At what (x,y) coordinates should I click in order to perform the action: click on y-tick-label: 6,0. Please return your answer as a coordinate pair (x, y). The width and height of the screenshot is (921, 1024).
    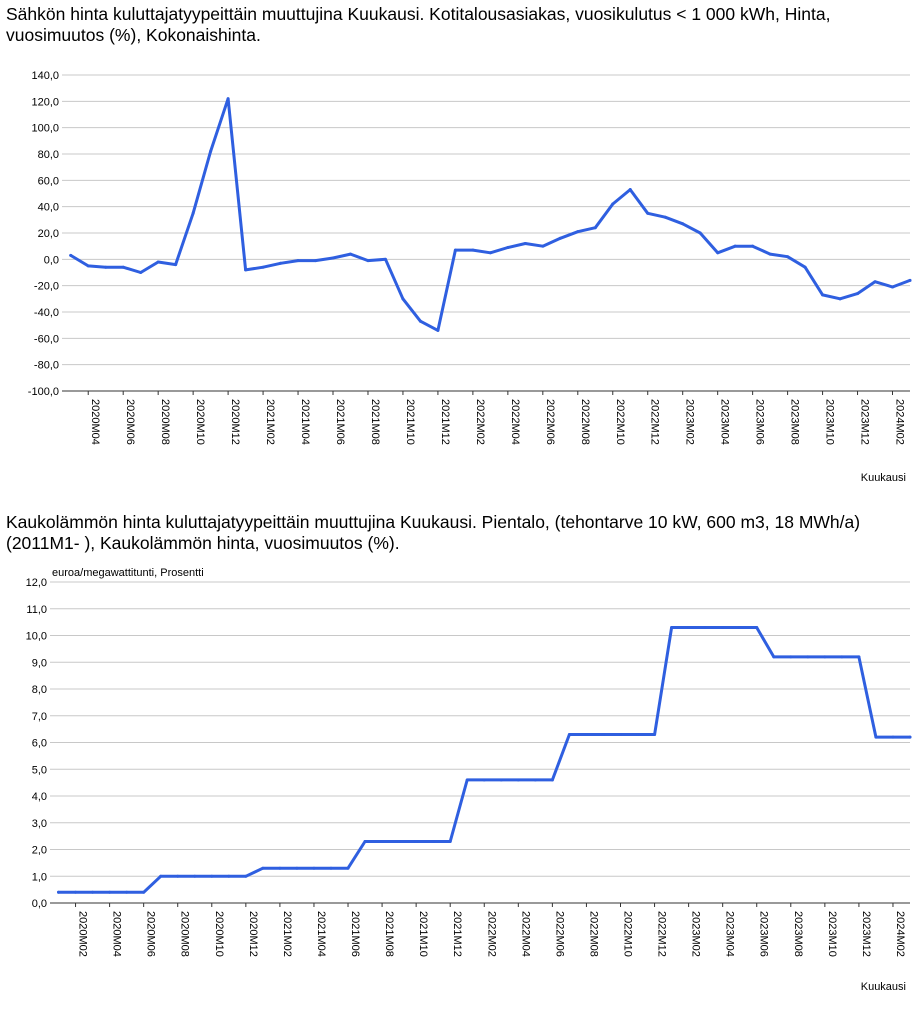
    Looking at the image, I should click on (39, 744).